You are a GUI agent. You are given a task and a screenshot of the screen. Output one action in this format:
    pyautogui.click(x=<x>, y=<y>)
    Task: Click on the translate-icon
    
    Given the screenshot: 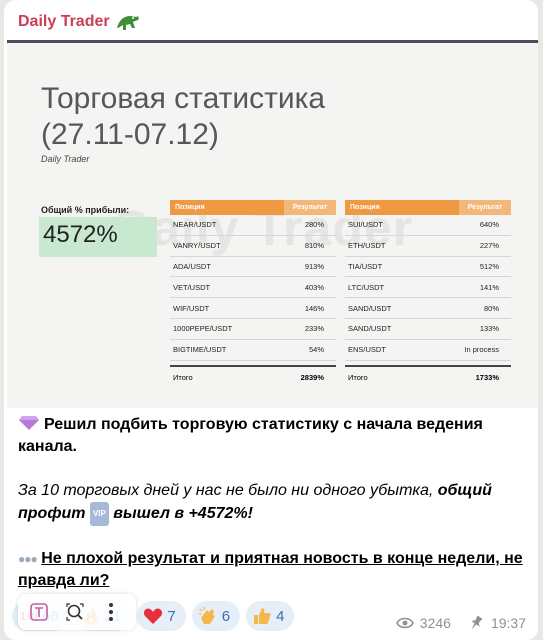 What is the action you would take?
    pyautogui.click(x=39, y=612)
    